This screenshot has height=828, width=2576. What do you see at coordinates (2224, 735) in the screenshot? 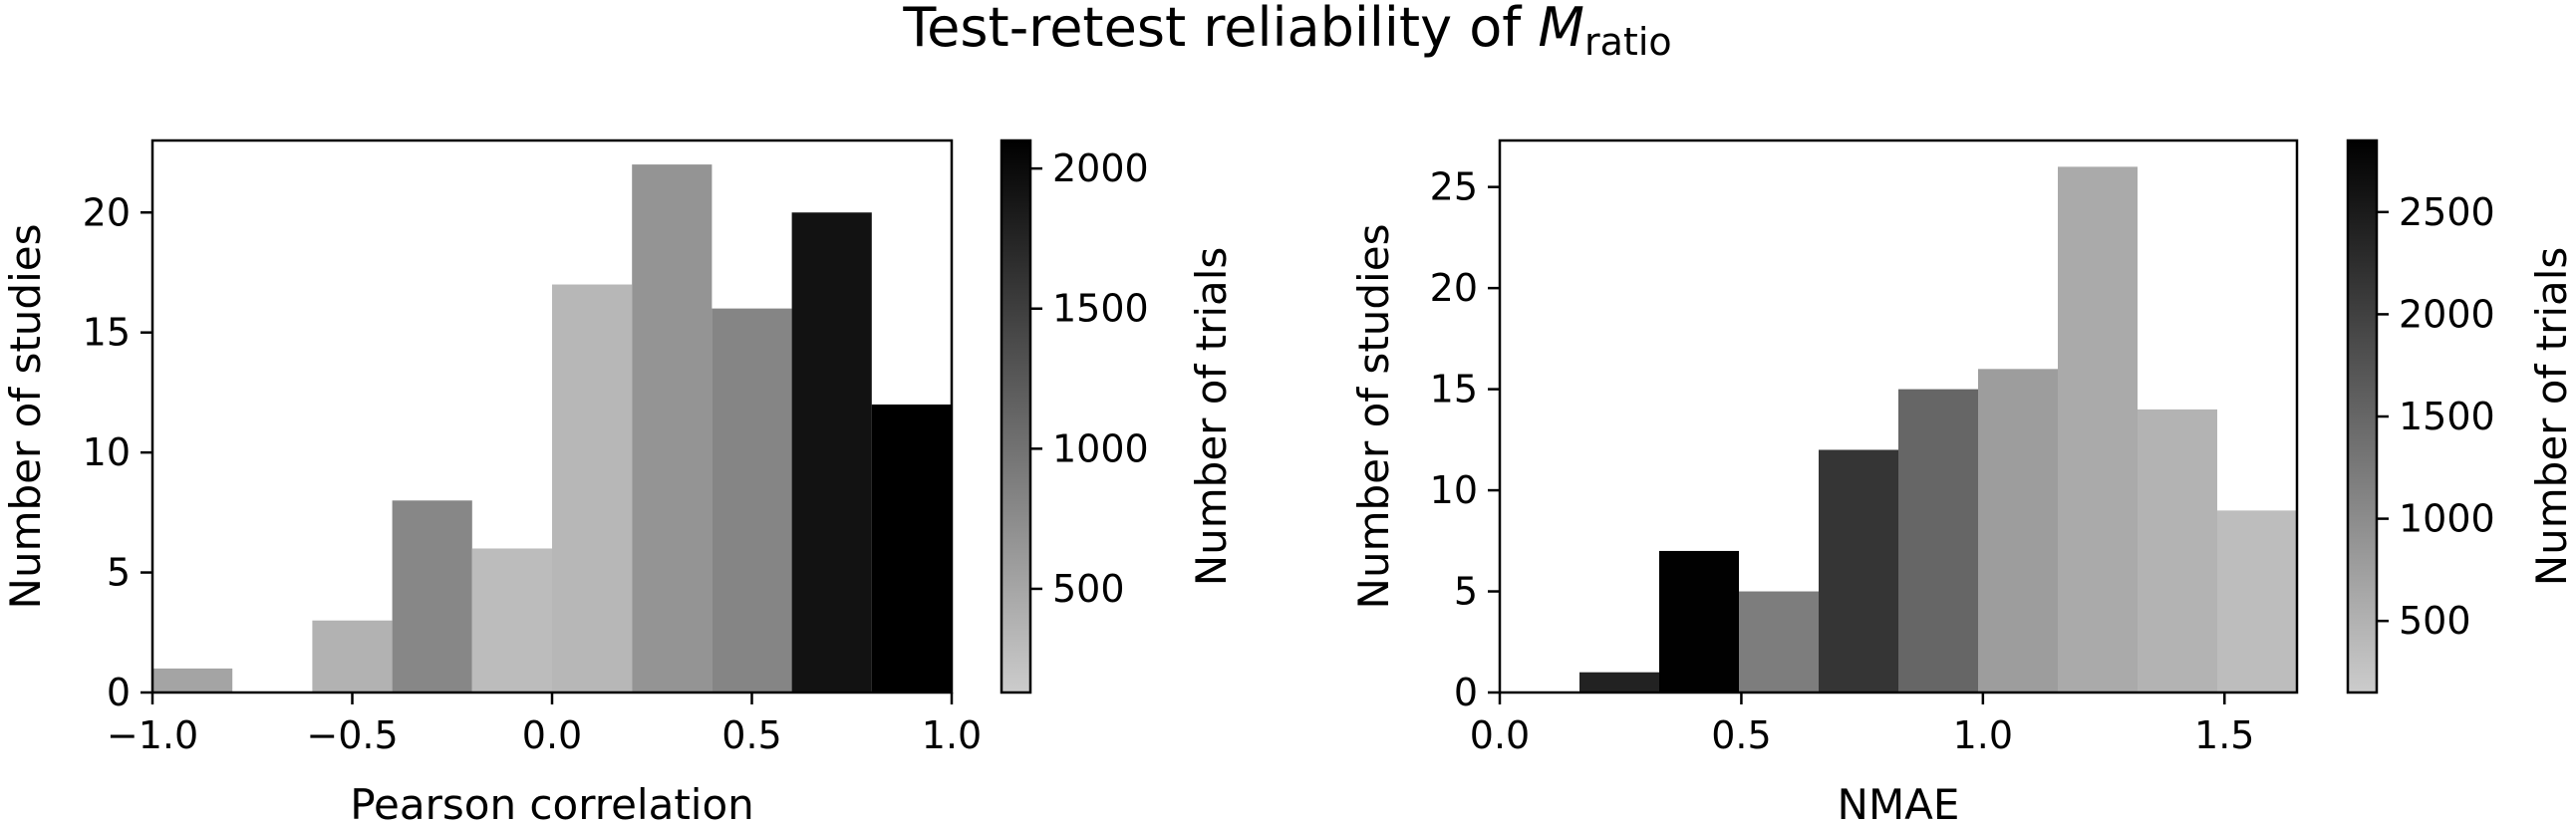
I see `x-tick-label: 1.5` at bounding box center [2224, 735].